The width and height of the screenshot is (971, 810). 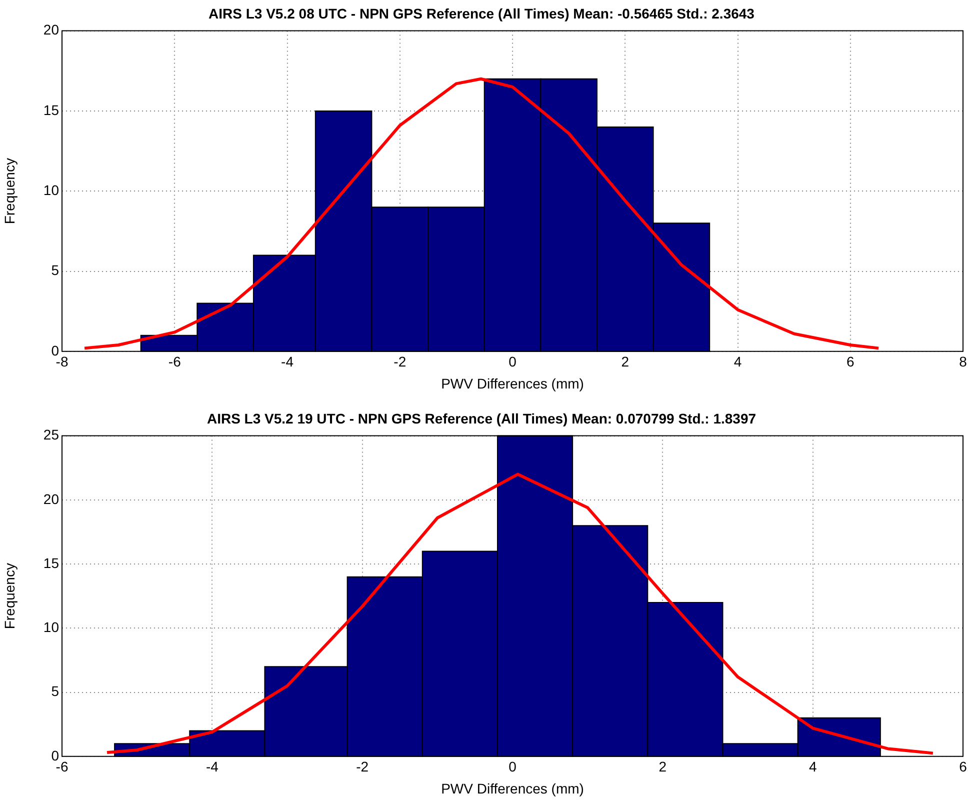 What do you see at coordinates (481, 418) in the screenshot?
I see `chart-title: AIRS L3 V5.2 19 UTC - NPN GPS Reference (All Times) Mean: 0.070799 Std.: 1.8397` at bounding box center [481, 418].